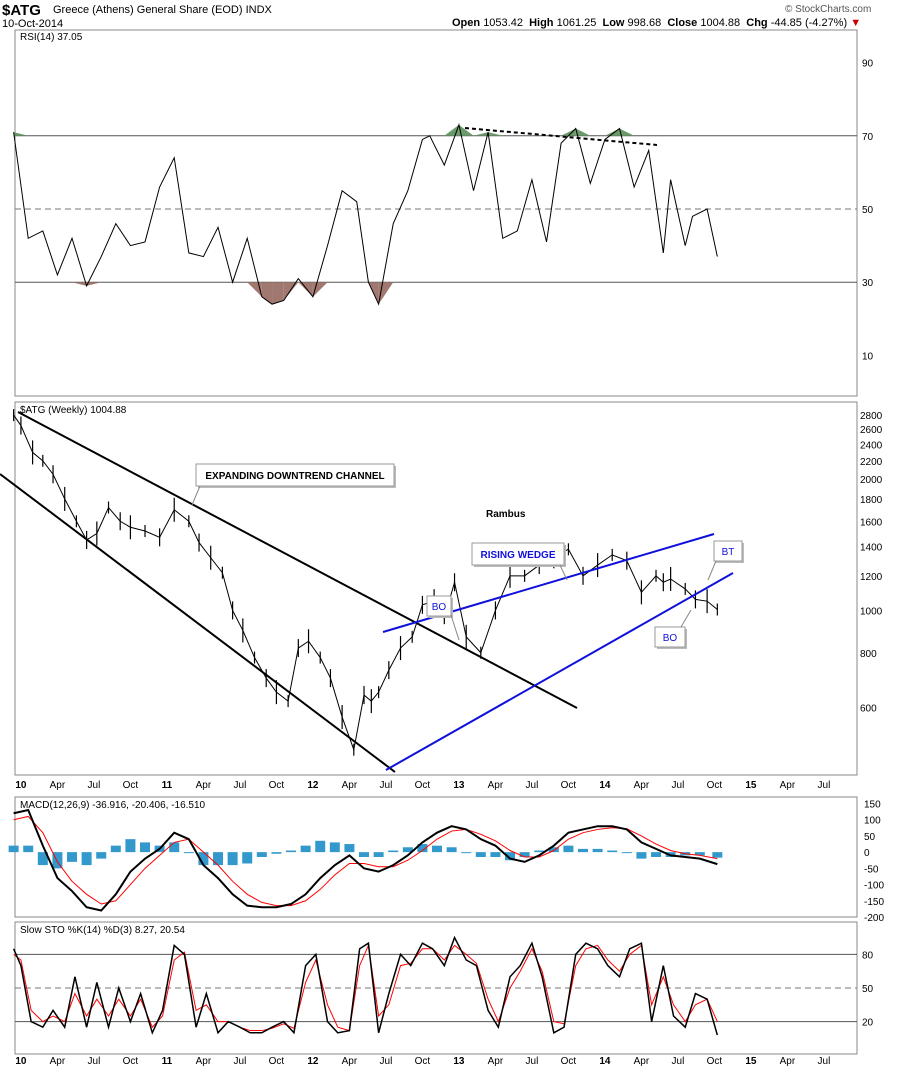  Describe the element at coordinates (459, 1061) in the screenshot. I see `x-axis-label-sto: 13` at that location.